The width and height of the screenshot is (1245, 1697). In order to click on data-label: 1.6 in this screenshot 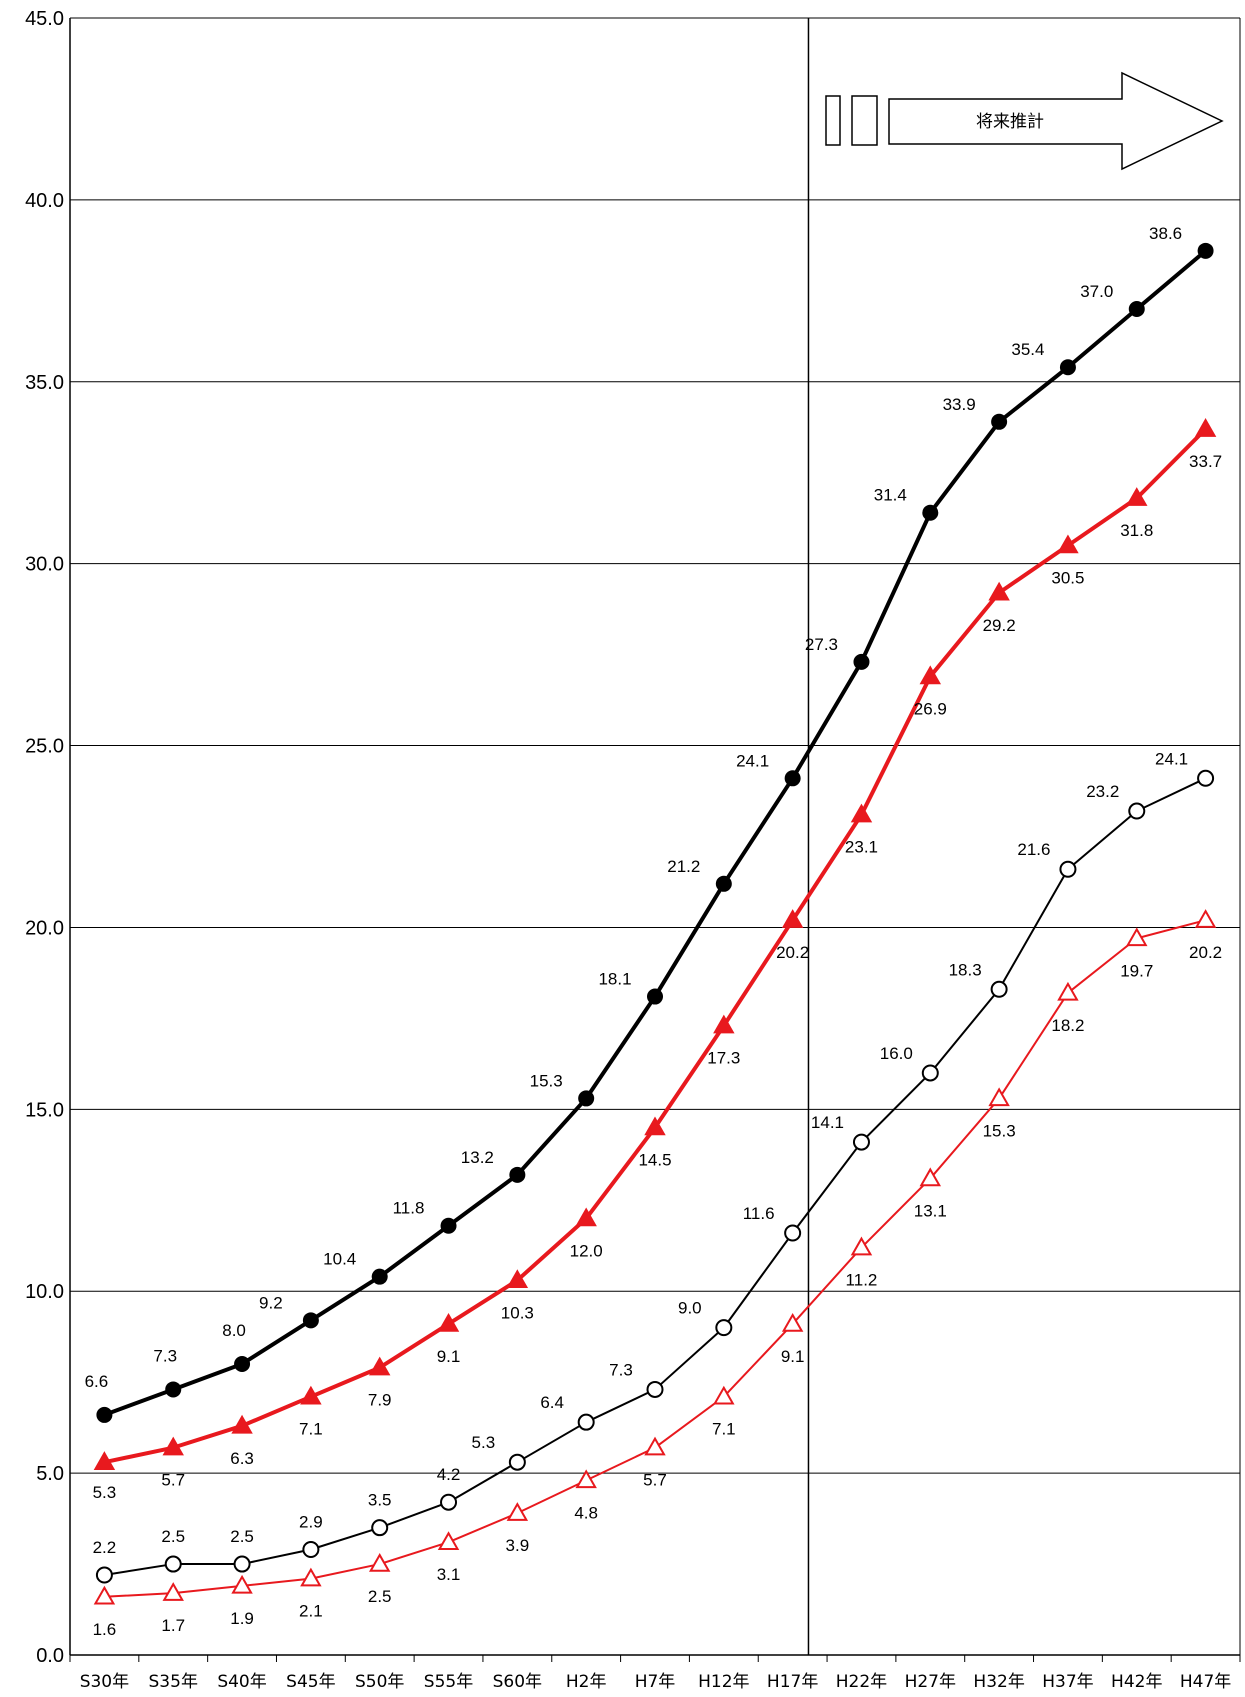, I will do `click(105, 1629)`.